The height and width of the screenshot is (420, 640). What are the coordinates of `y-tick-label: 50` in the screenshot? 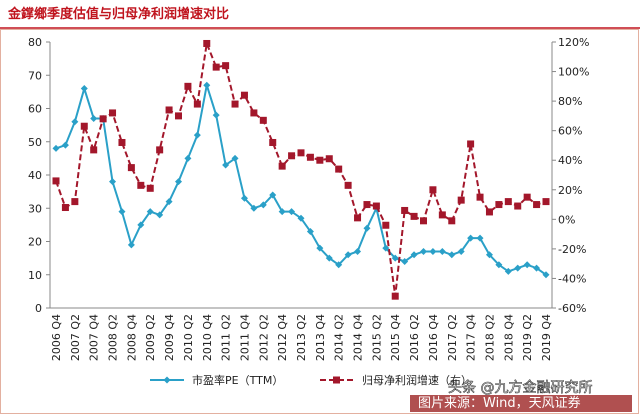 It's located at (35, 142).